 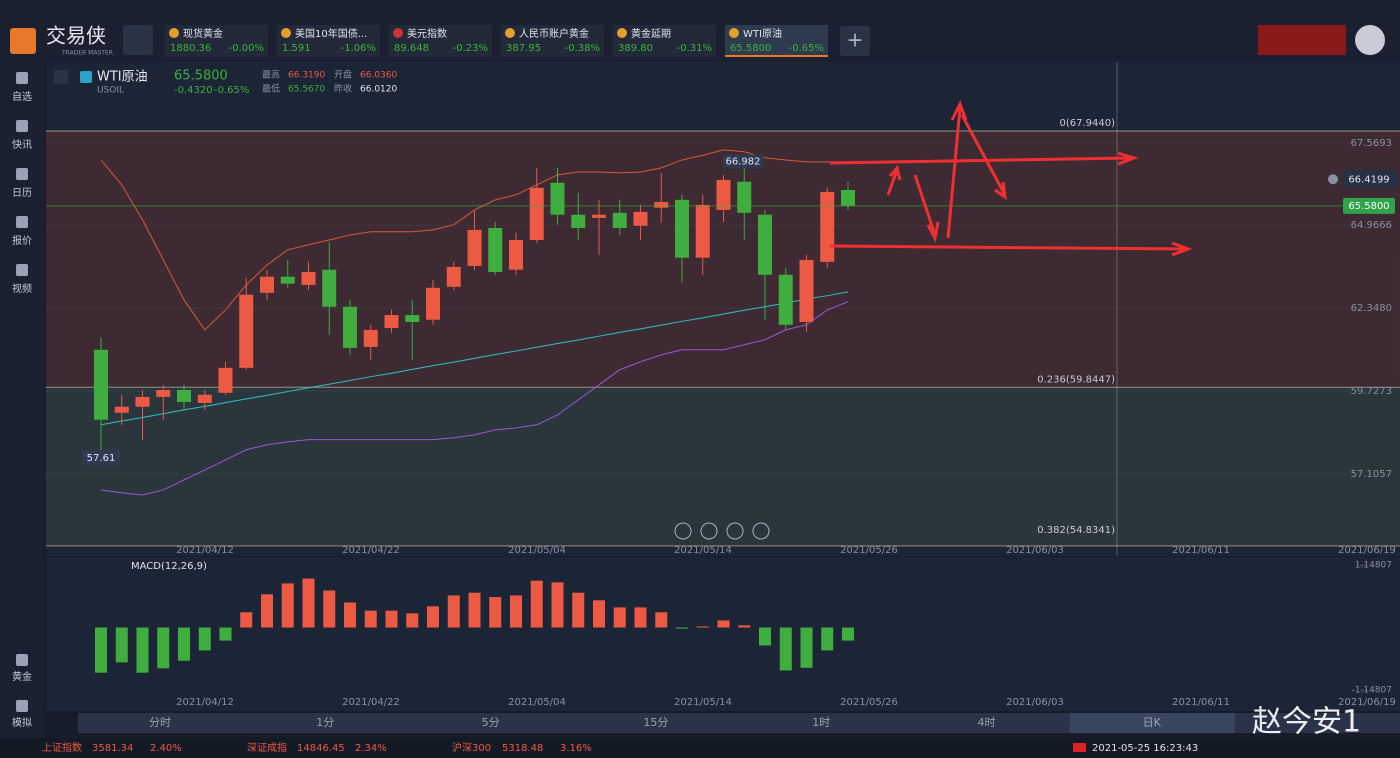 I want to click on logo-sub: TRADER MASTER, so click(x=87, y=53).